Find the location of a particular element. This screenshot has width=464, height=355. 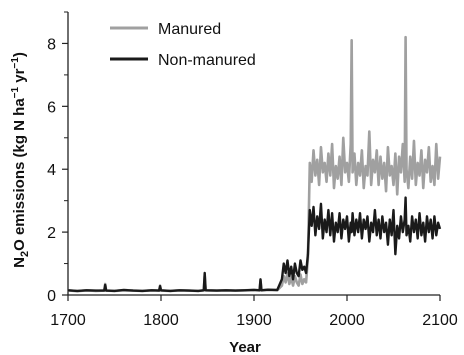

y-axis-title-part-3: yr is located at coordinates (19, 77).